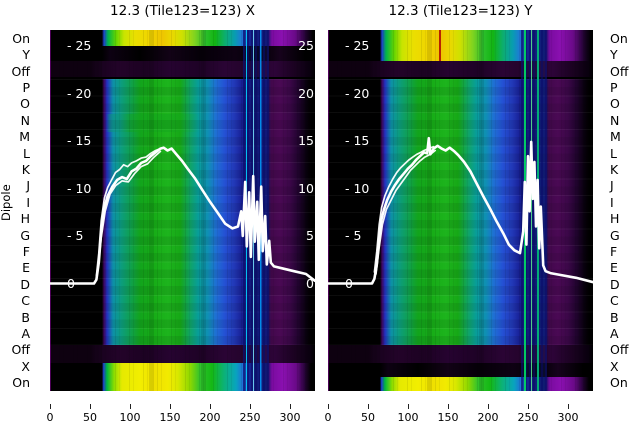  What do you see at coordinates (182, 377) in the screenshot?
I see `heatmap-rows-x-on-bottom` at bounding box center [182, 377].